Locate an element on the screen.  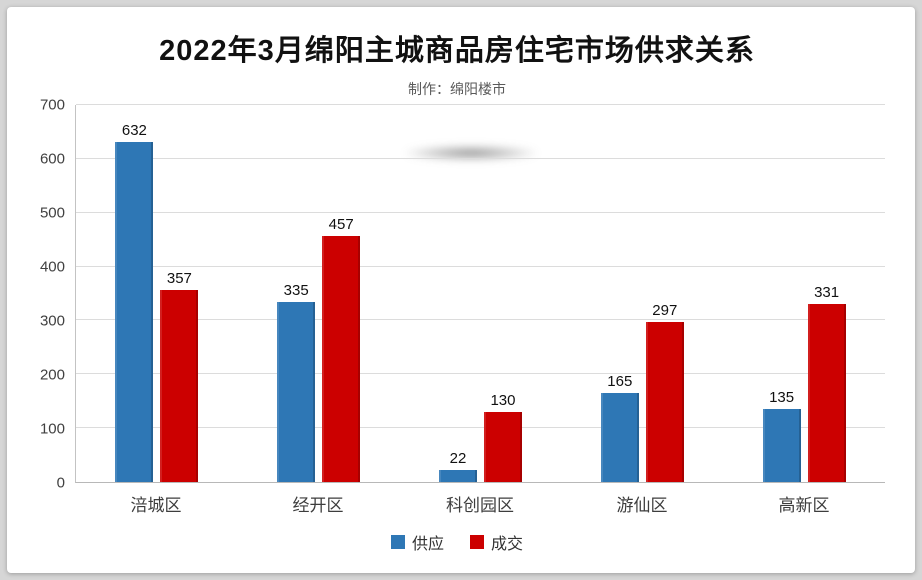
bar-column: 331 is located at coordinates (826, 293).